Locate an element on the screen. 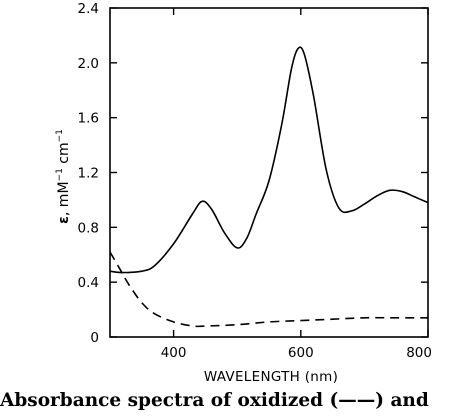  y-axis-title-epsilon: ε is located at coordinates (64, 220).